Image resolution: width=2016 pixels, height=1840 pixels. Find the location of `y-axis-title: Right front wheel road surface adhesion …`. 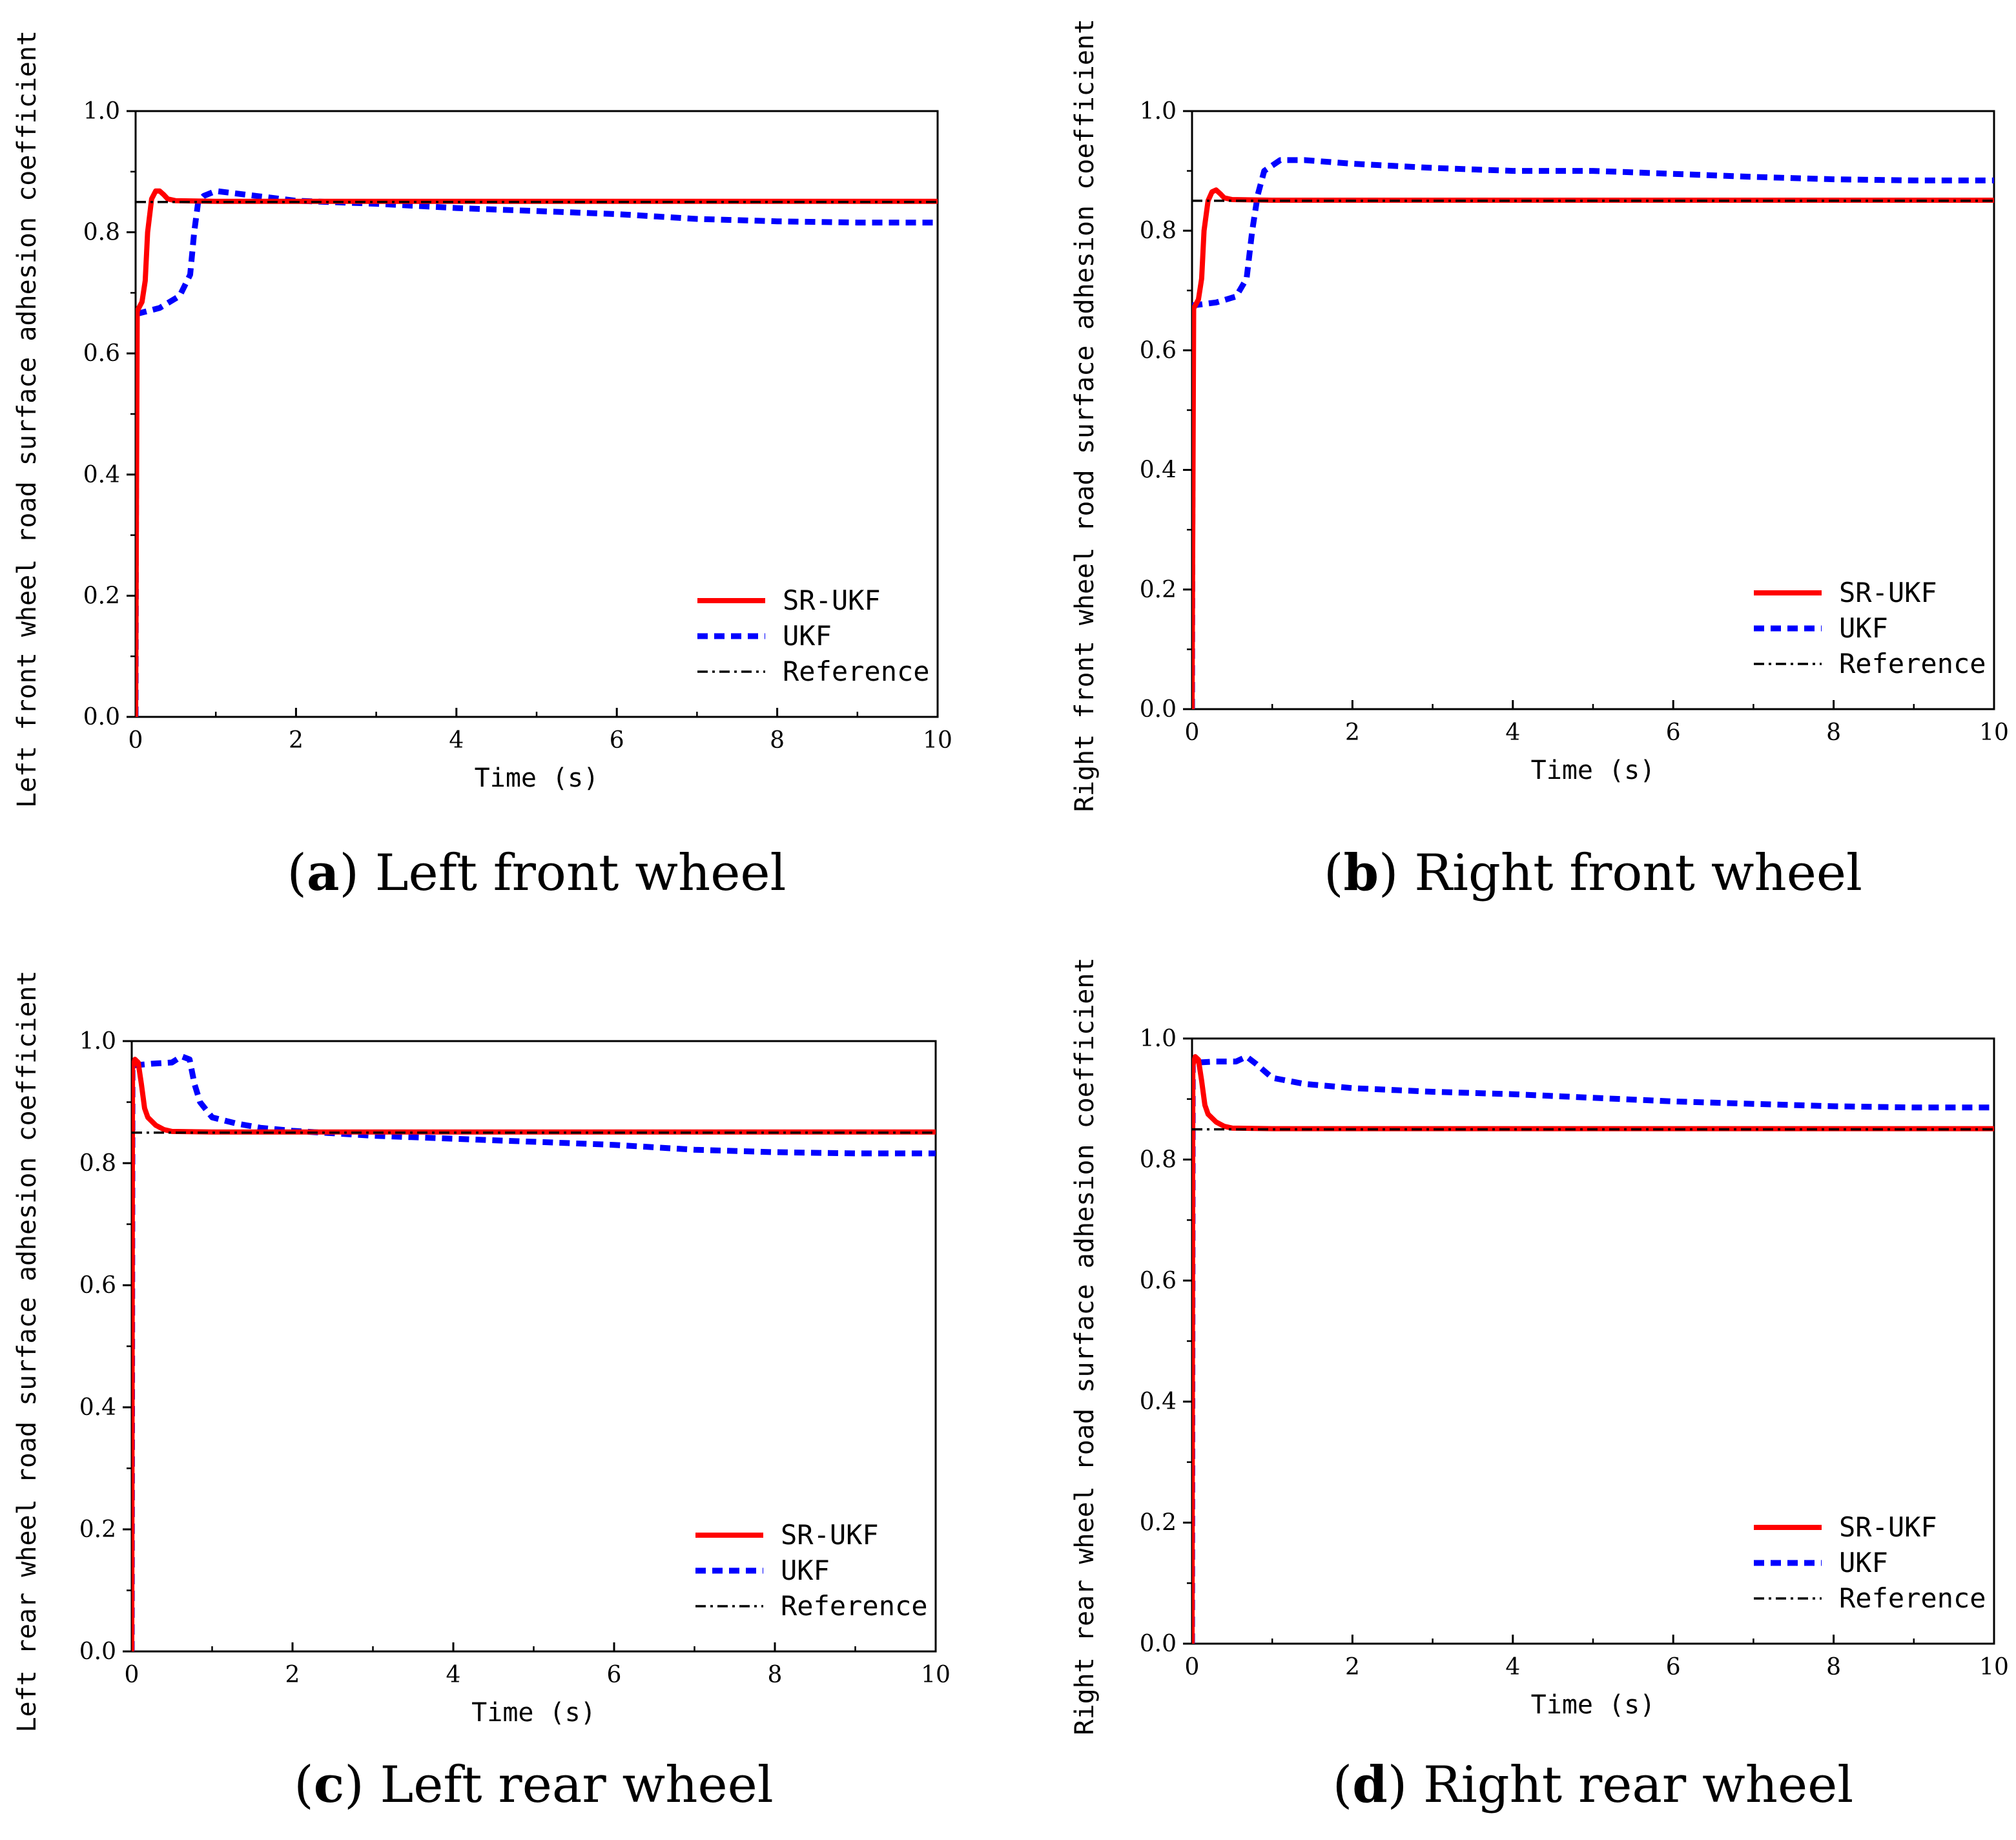

y-axis-title: Right front wheel road surface adhesion … is located at coordinates (1085, 415).